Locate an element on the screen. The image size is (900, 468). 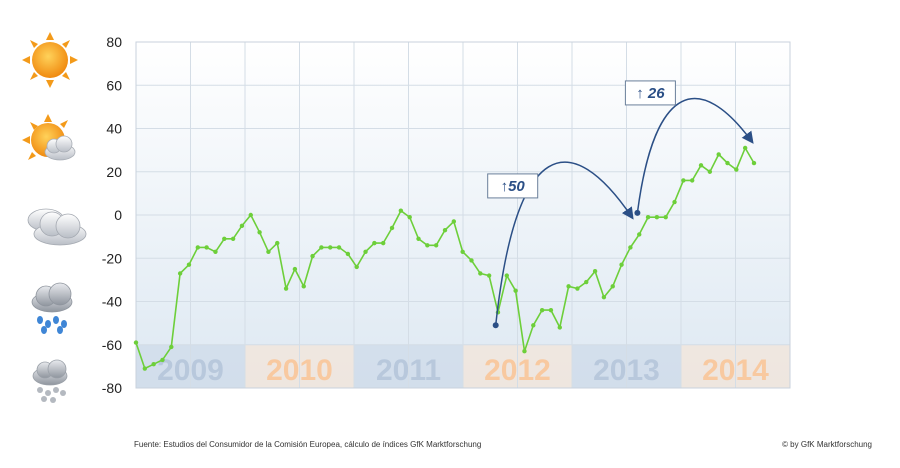
y-tick-label: -40 is located at coordinates (112, 302).